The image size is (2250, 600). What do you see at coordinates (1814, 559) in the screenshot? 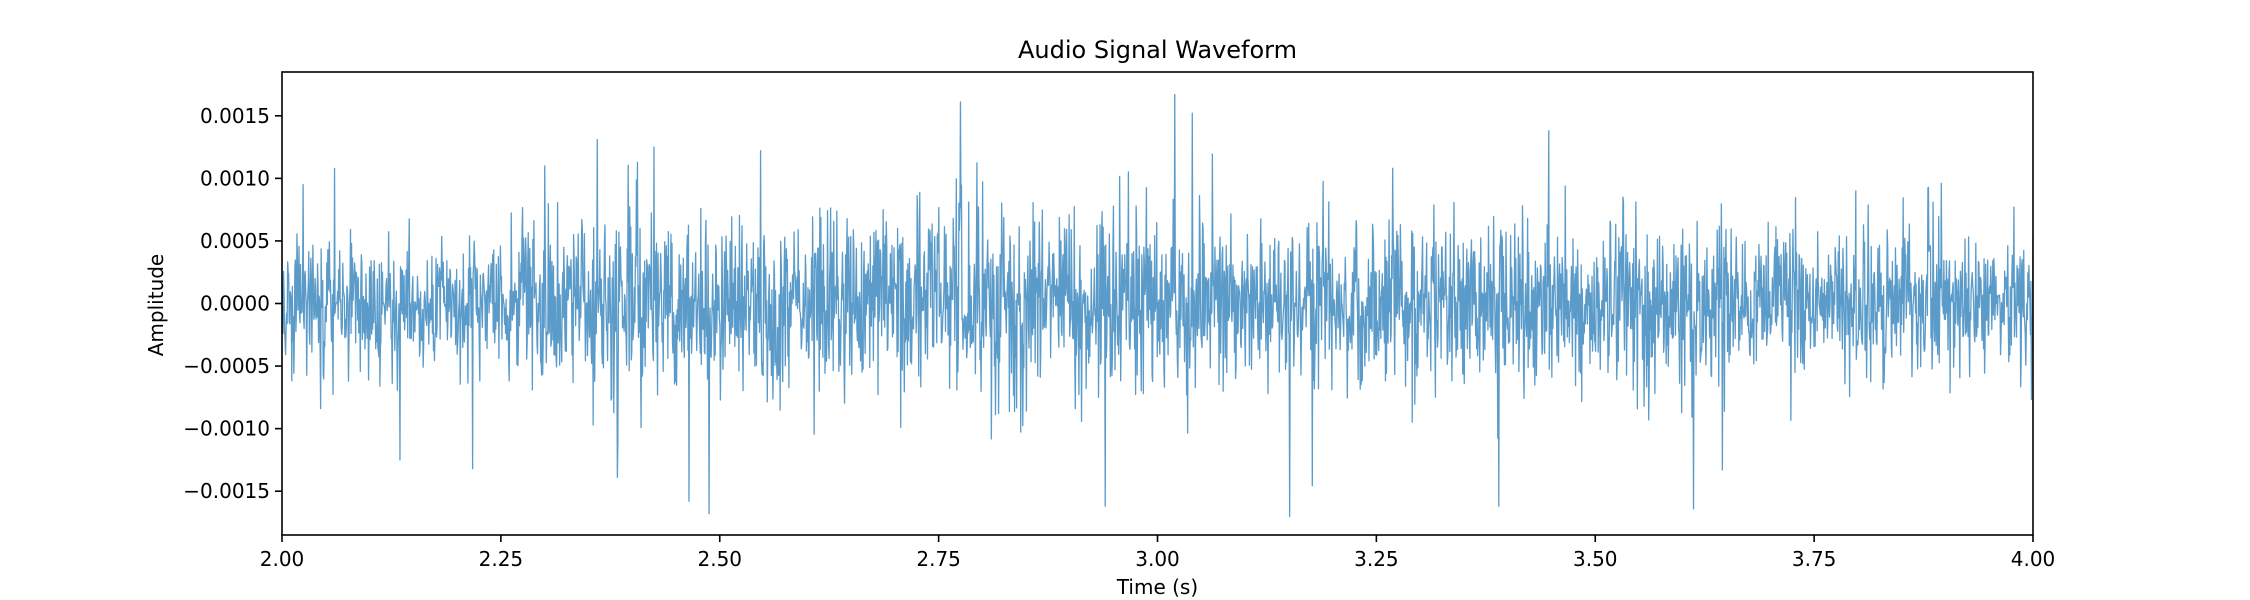
I see `x-tick-label: 3.75` at bounding box center [1814, 559].